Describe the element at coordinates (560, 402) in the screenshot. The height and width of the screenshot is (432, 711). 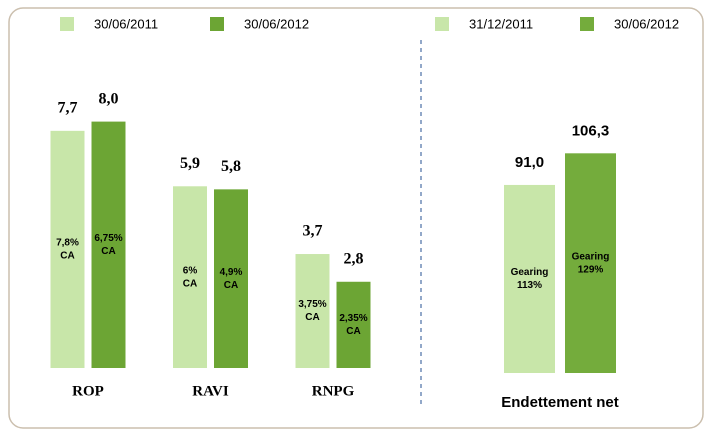
I see `category-label: Endettement net` at that location.